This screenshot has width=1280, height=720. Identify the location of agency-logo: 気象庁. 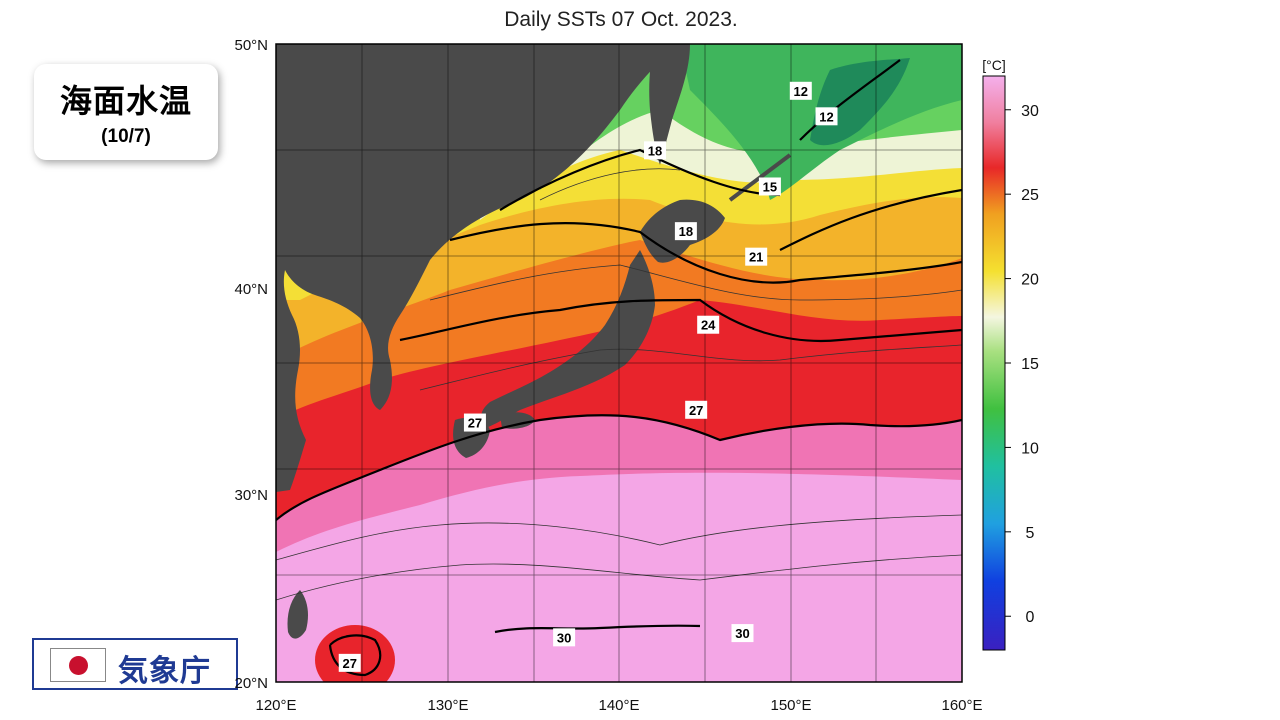
(135, 664).